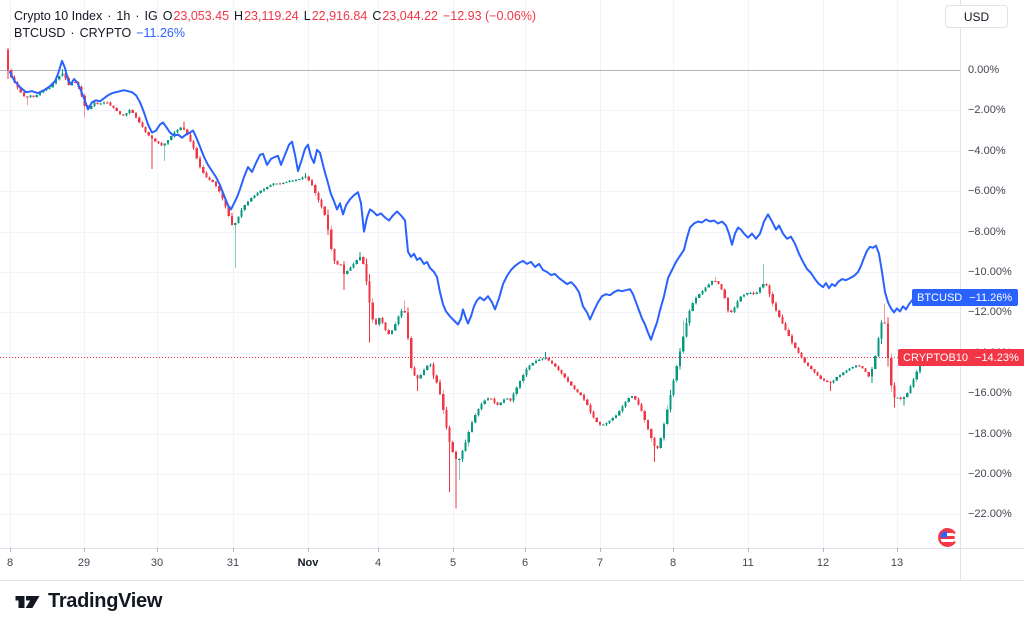 This screenshot has width=1024, height=631. What do you see at coordinates (453, 563) in the screenshot?
I see `time-axis-tick-label: 5` at bounding box center [453, 563].